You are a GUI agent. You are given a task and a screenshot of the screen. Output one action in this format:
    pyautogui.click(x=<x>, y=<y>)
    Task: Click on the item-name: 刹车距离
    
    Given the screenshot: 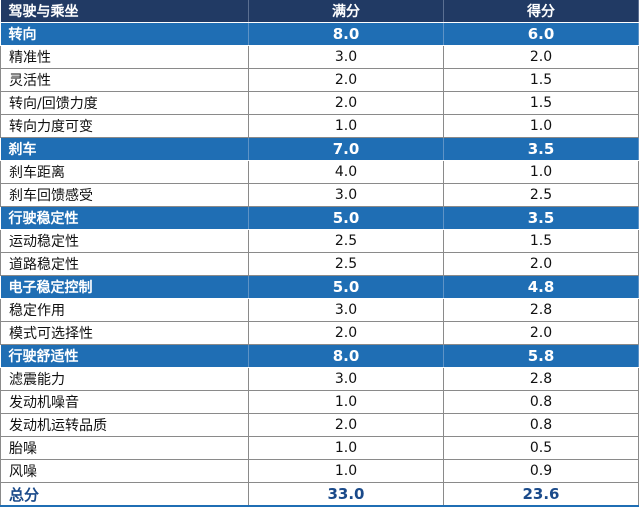 What is the action you would take?
    pyautogui.click(x=124, y=172)
    